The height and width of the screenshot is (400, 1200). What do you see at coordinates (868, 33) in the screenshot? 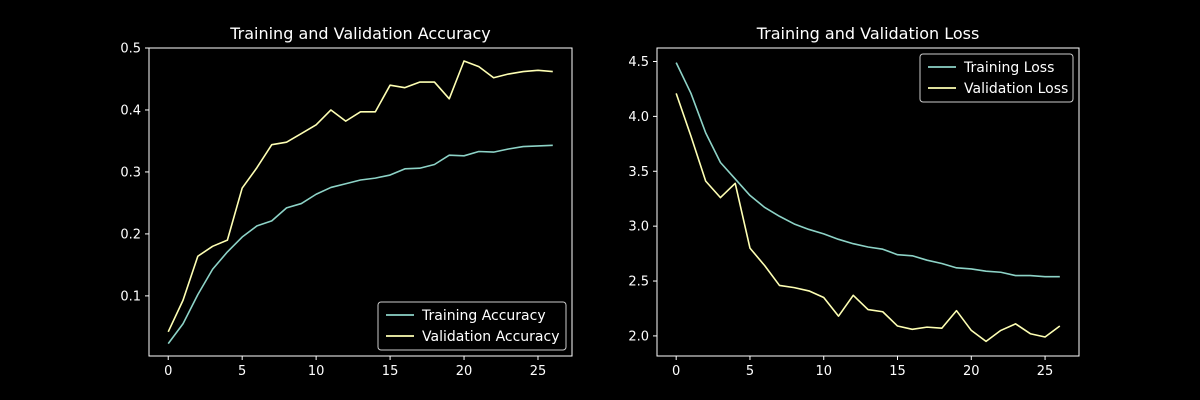
I see `chart-title: Training and Validation Loss` at bounding box center [868, 33].